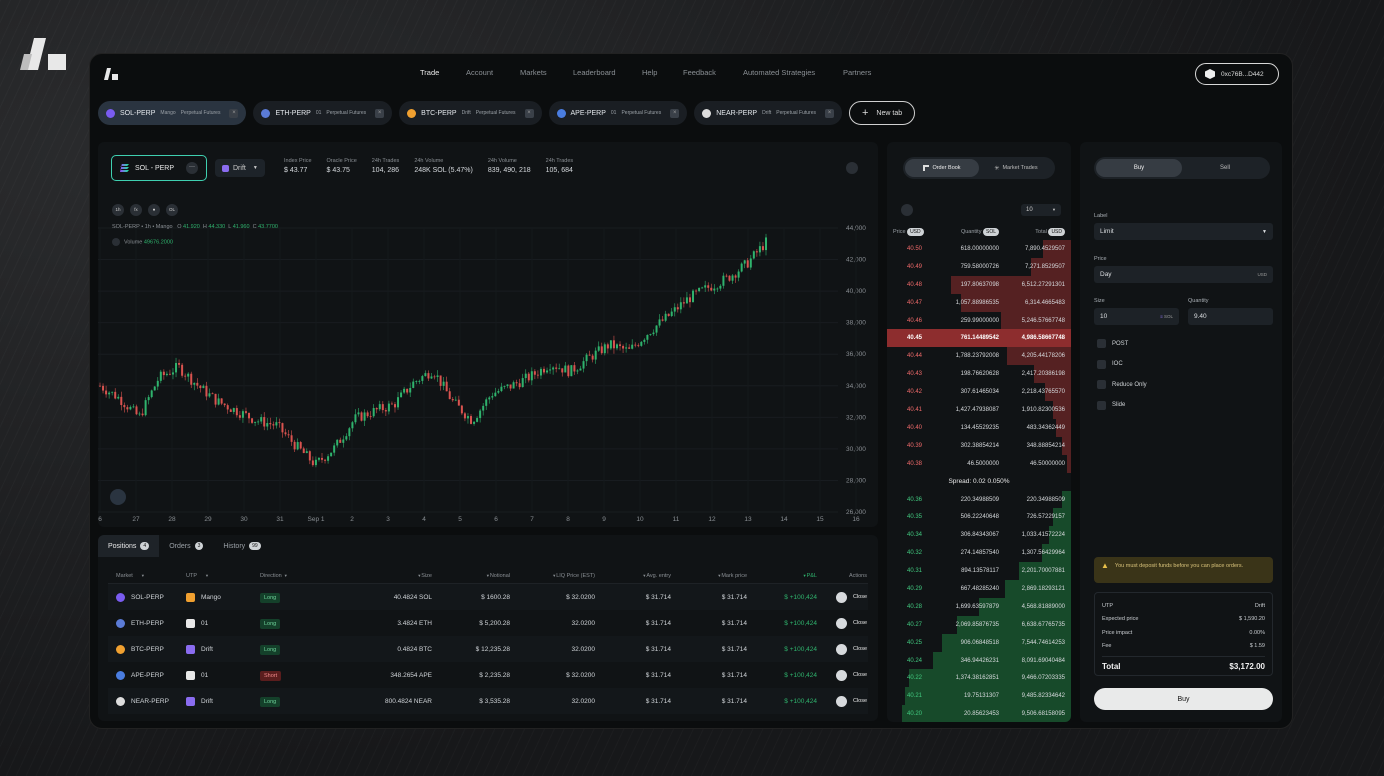  What do you see at coordinates (618, 113) in the screenshot?
I see `market-tab: APE-PERP 01 Perpetual Futures ×` at bounding box center [618, 113].